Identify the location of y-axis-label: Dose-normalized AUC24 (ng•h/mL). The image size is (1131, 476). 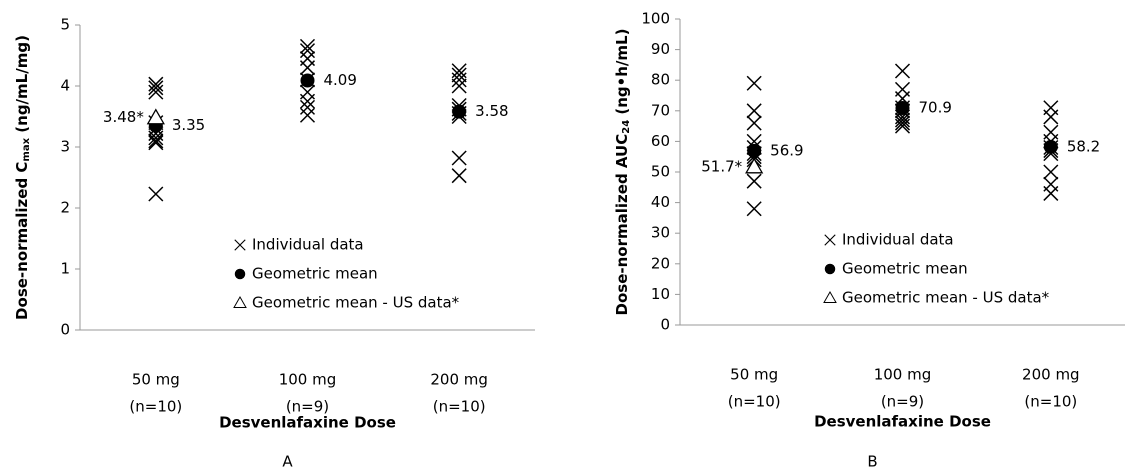
(623, 172).